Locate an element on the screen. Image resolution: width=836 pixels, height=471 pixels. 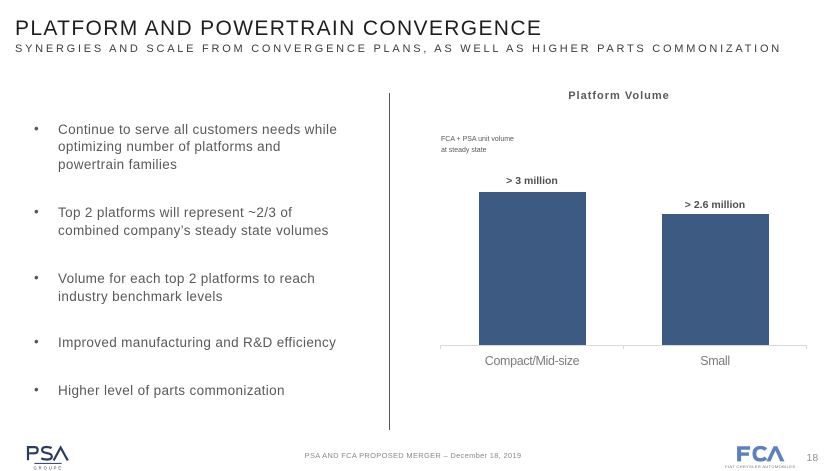
svg-text: GROUPE is located at coordinates (49, 467).